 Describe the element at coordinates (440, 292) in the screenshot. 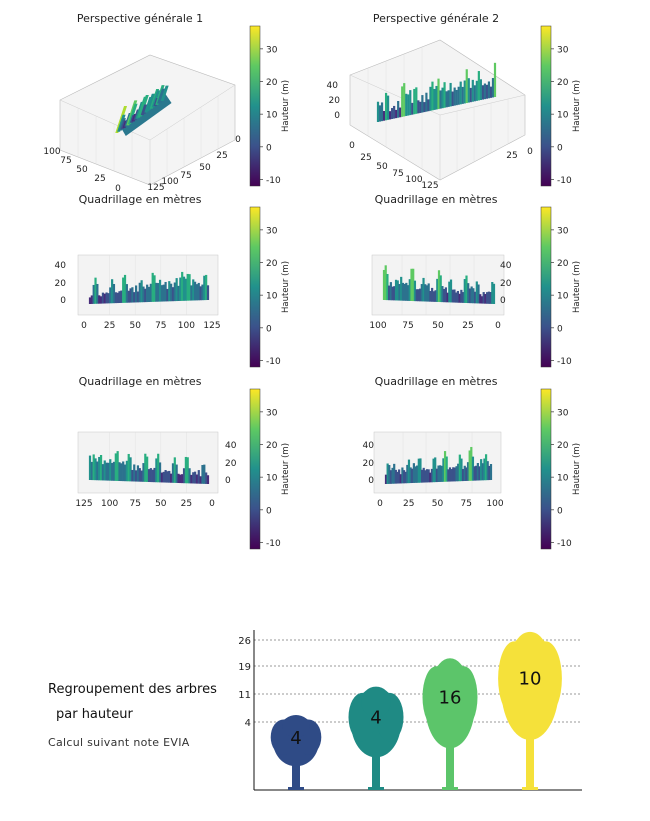

I see `surface-plot: 0 20 40 100 75 50 25 0` at that location.